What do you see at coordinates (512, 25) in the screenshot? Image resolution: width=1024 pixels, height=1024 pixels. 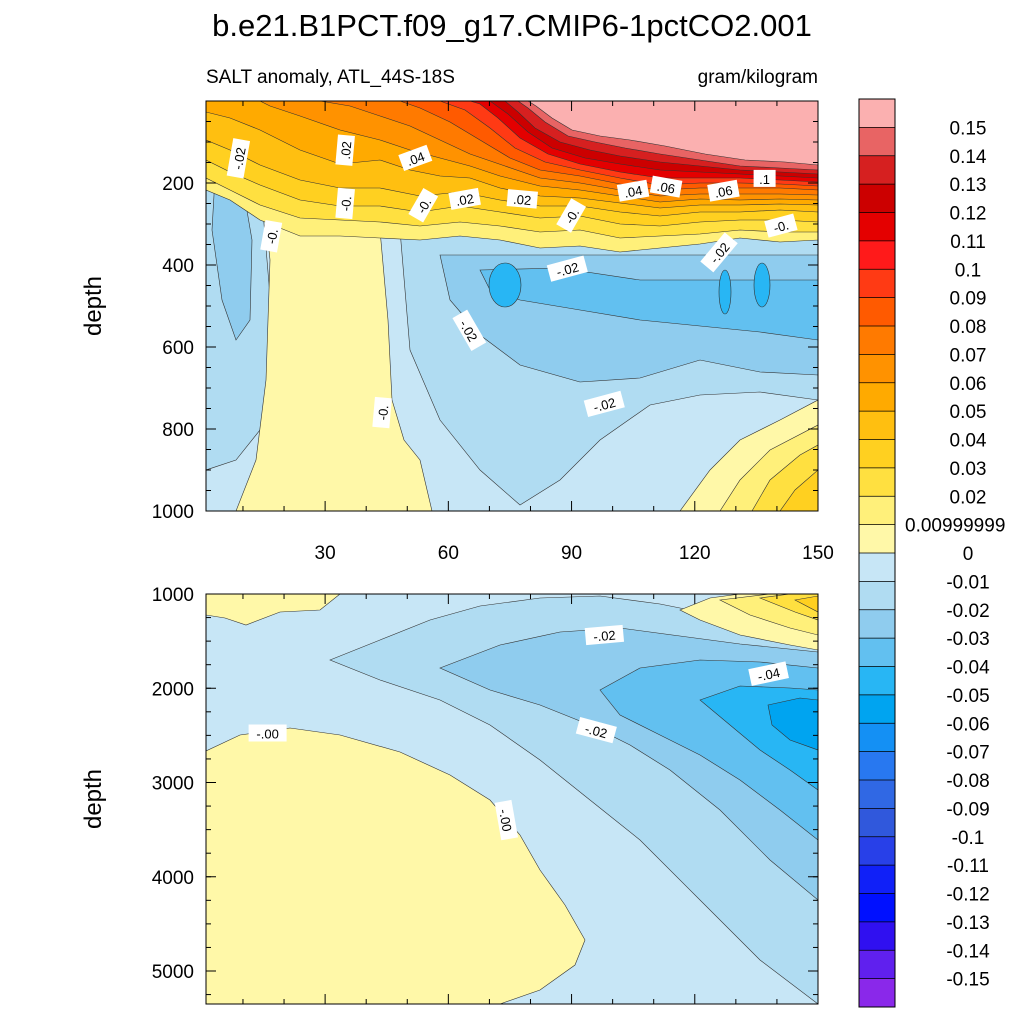 I see `chart-title: b.e21.B1PCT.f09_g17.CMIP6-1pctCO2.001` at bounding box center [512, 25].